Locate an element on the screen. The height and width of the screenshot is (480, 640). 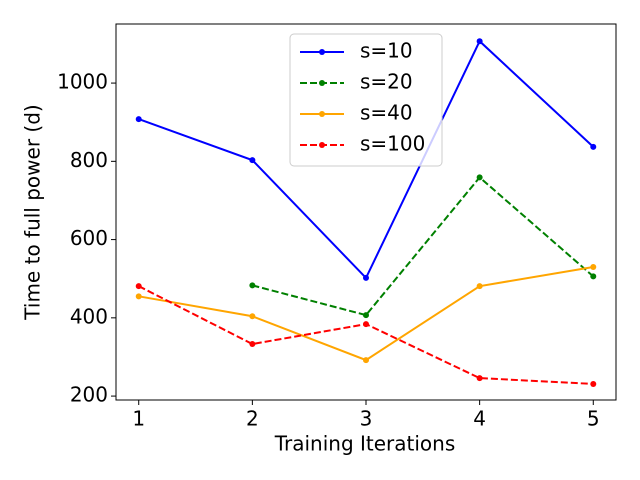
y-tick-label: 400 is located at coordinates (89, 316).